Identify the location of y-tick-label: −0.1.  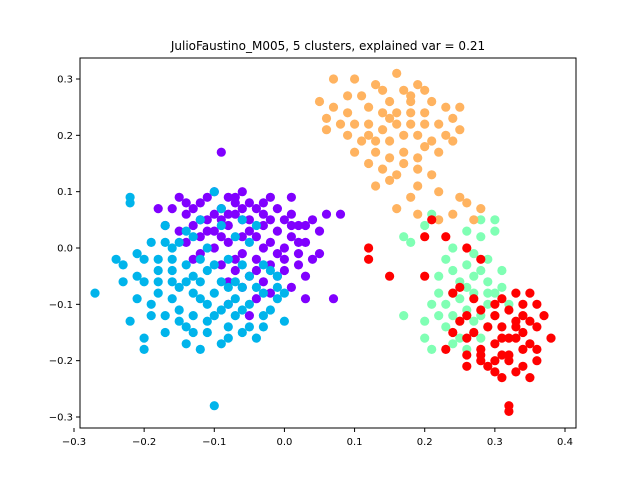
(61, 305).